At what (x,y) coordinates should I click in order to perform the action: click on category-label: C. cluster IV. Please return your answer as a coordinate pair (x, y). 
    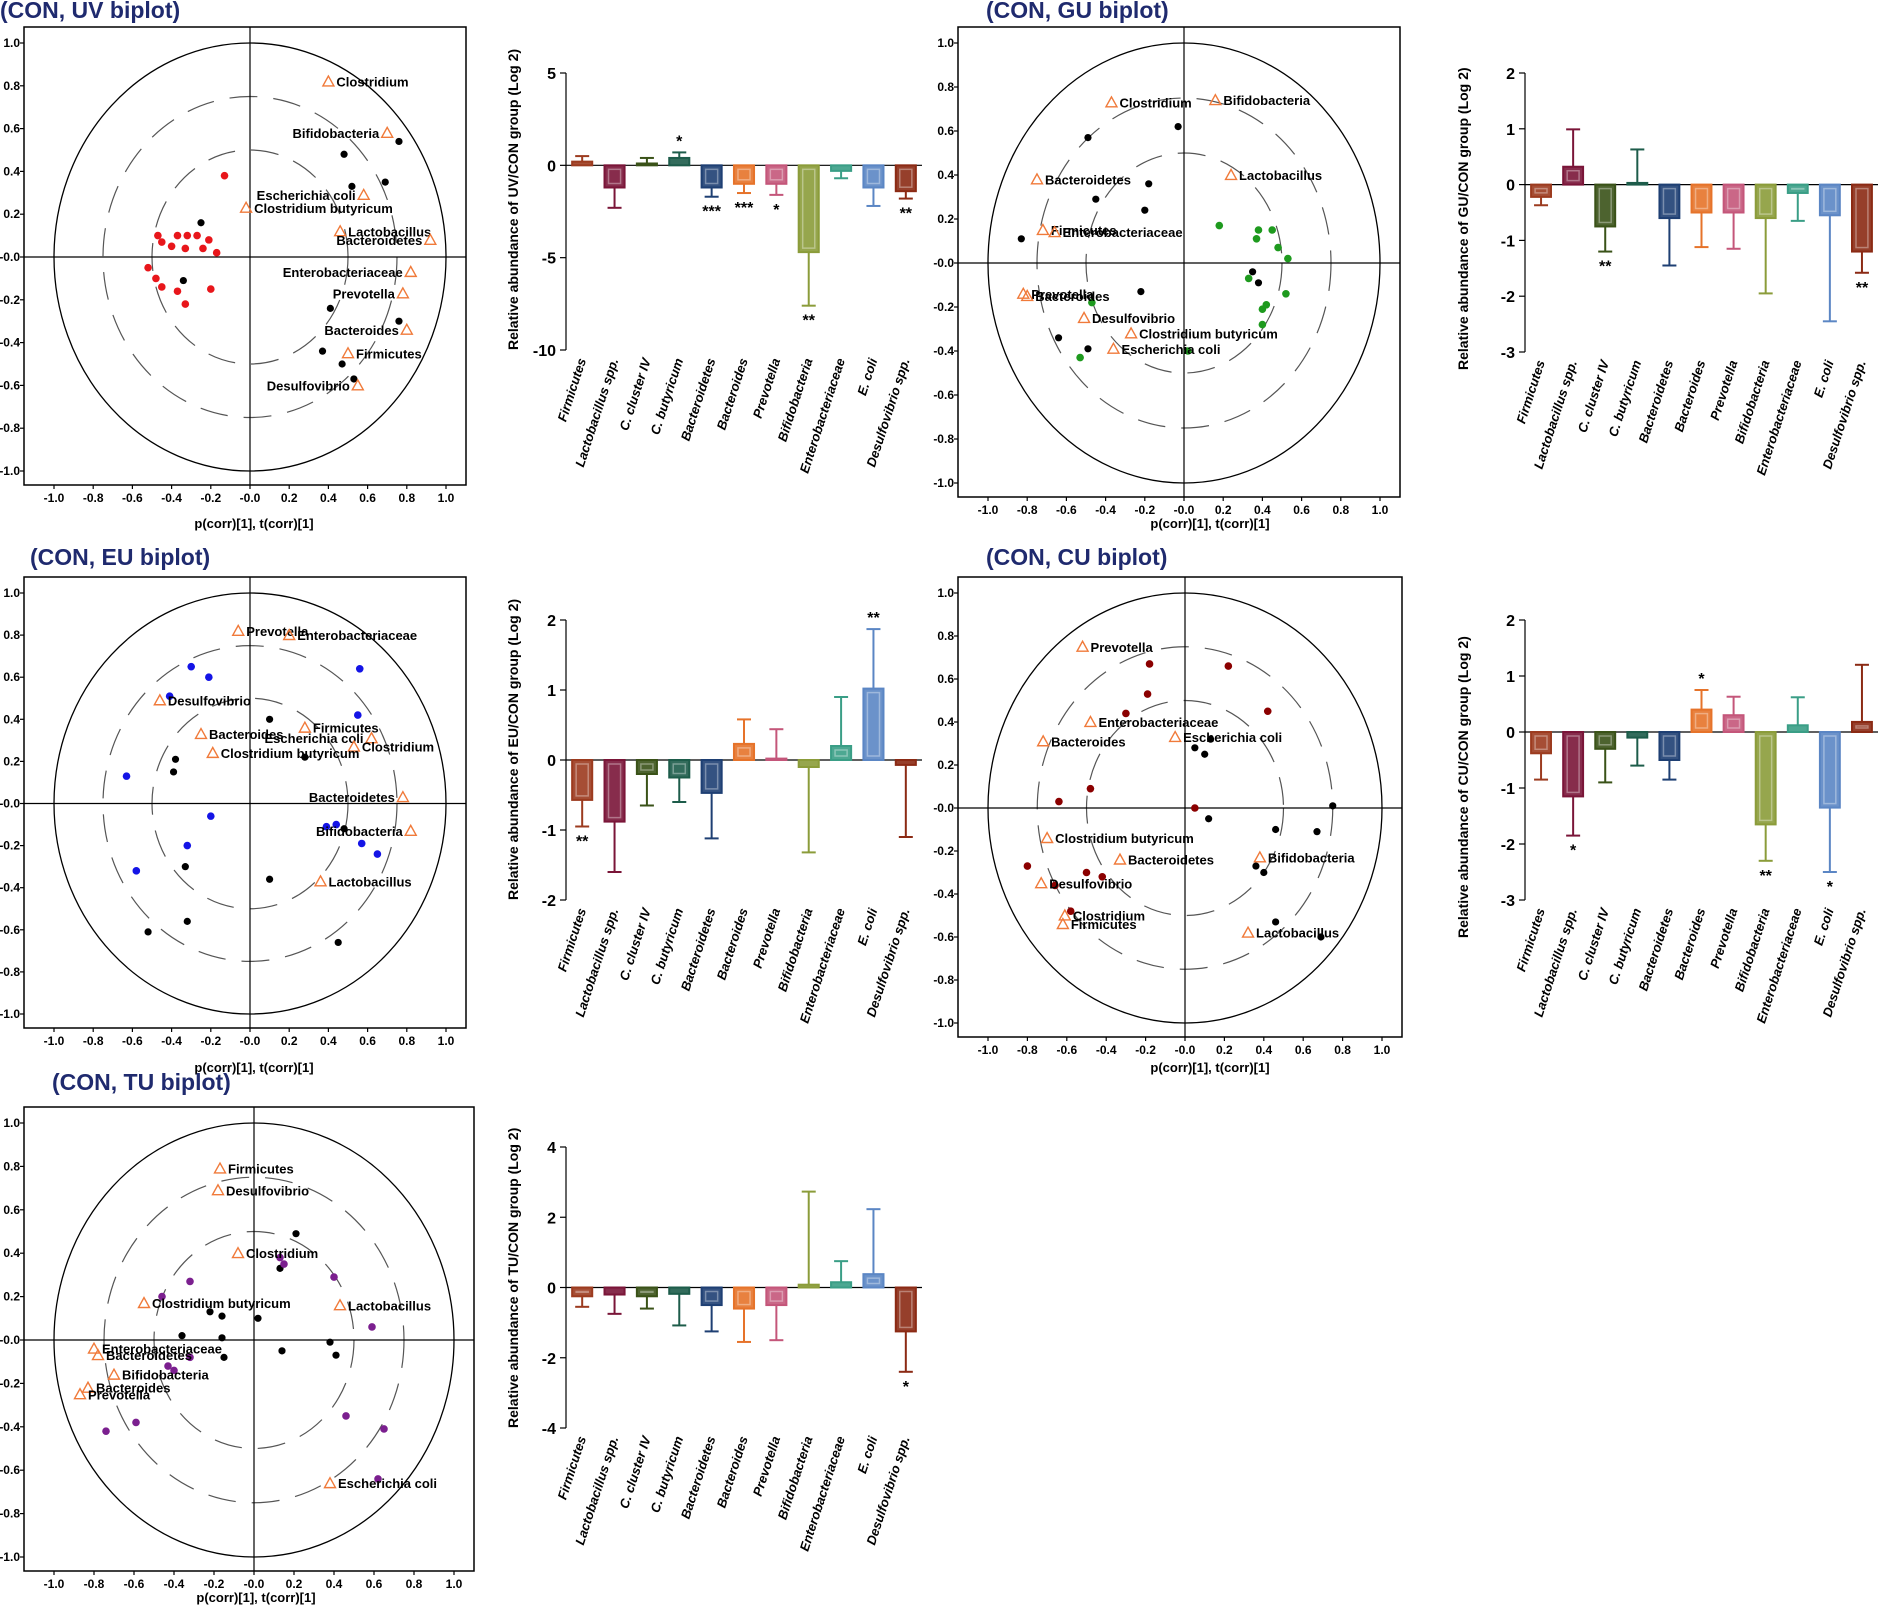
    Looking at the image, I should click on (635, 393).